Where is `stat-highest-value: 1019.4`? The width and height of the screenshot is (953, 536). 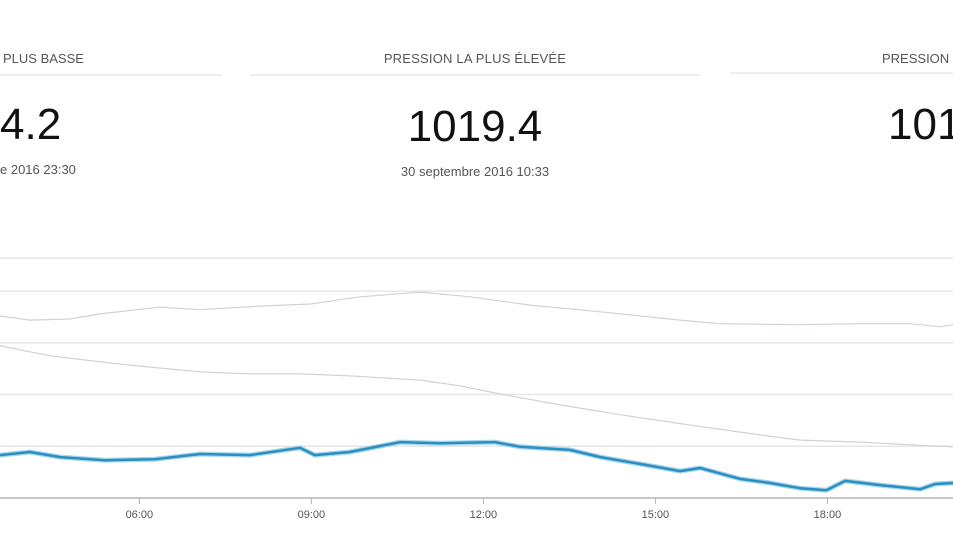
stat-highest-value: 1019.4 is located at coordinates (475, 126).